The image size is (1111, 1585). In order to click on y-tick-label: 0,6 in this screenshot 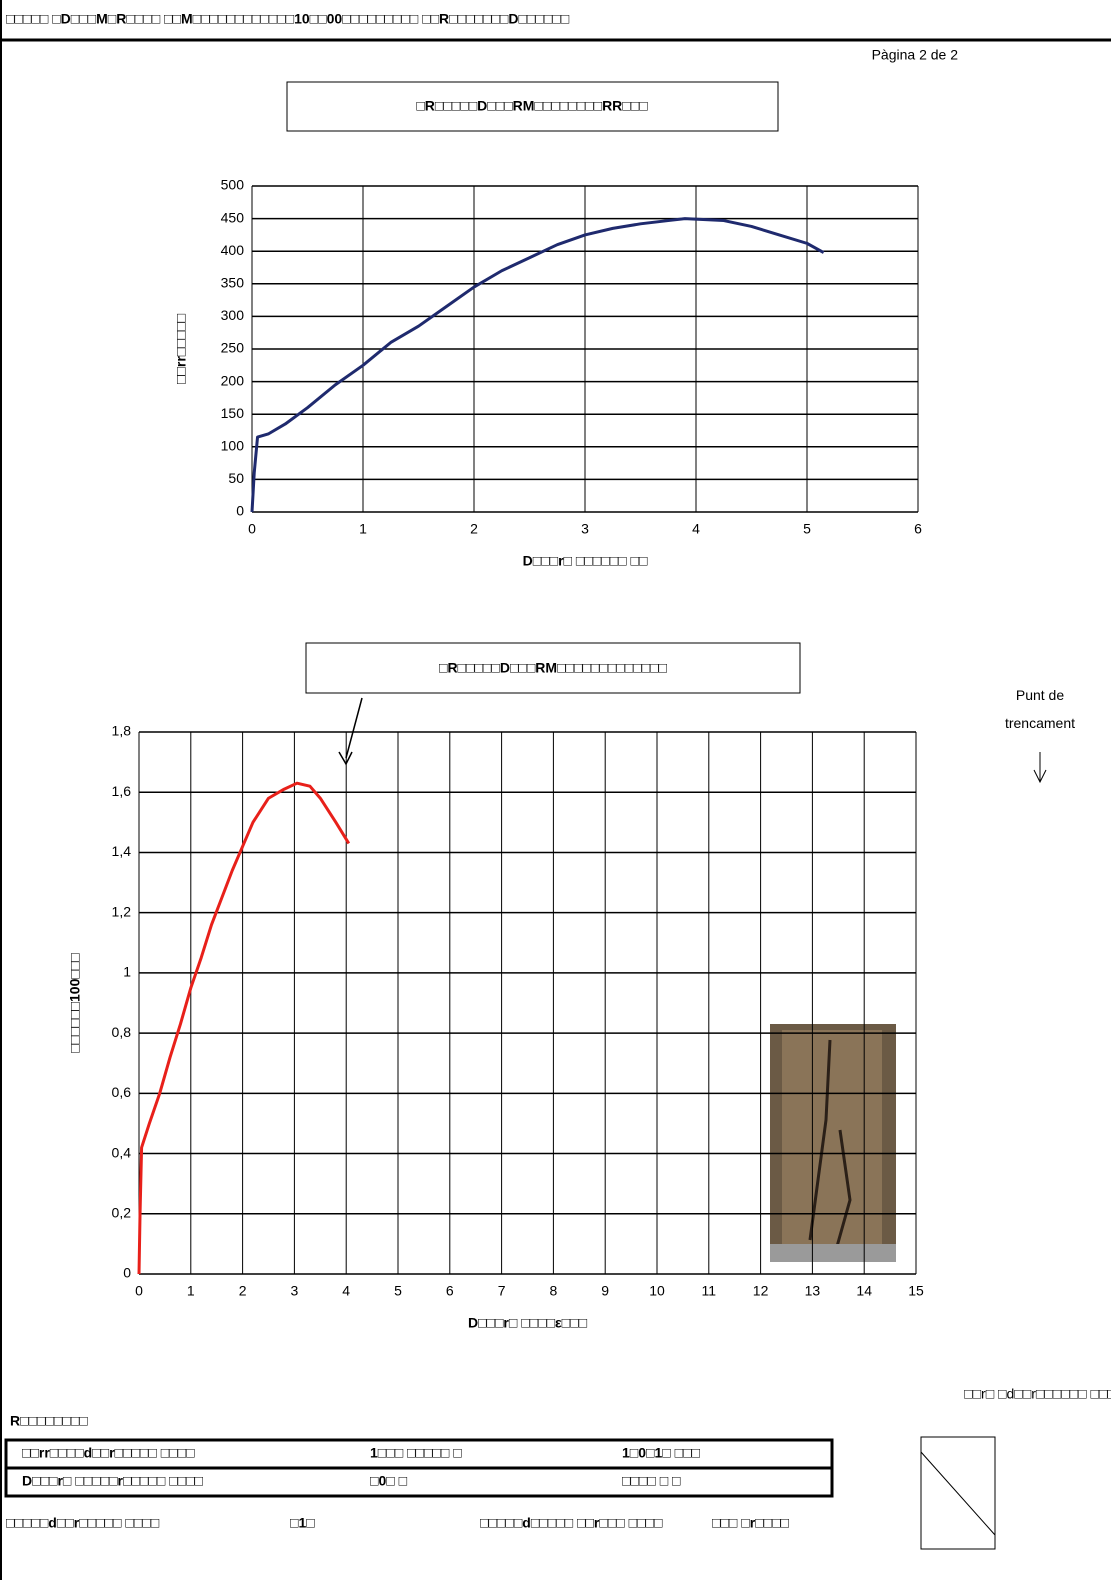, I will do `click(122, 1092)`.